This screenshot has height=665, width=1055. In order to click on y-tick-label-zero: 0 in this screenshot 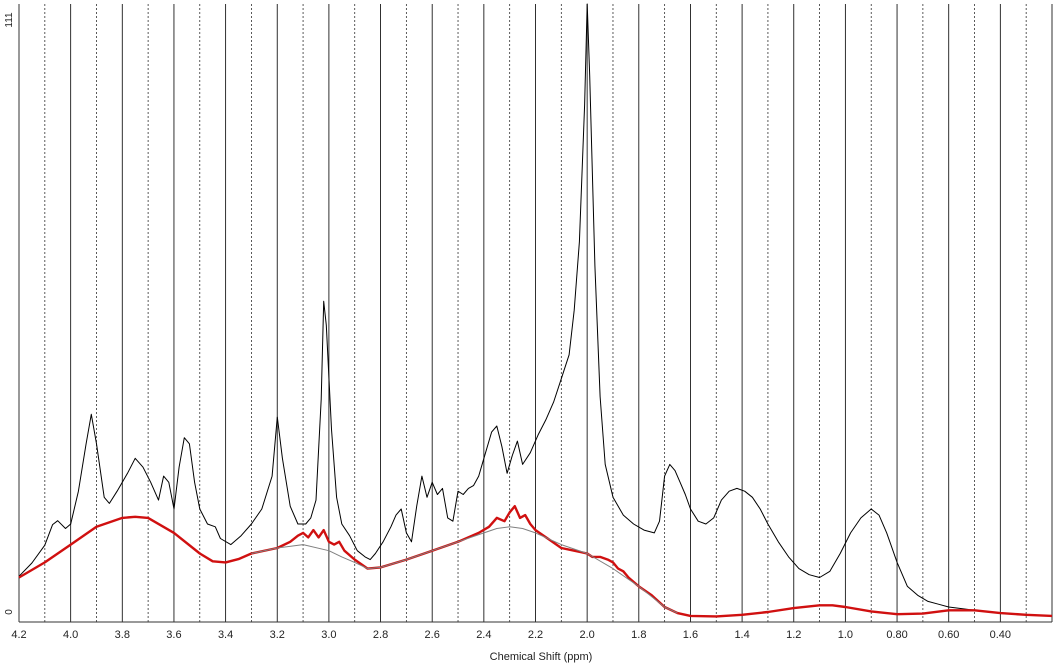, I will do `click(9, 612)`.